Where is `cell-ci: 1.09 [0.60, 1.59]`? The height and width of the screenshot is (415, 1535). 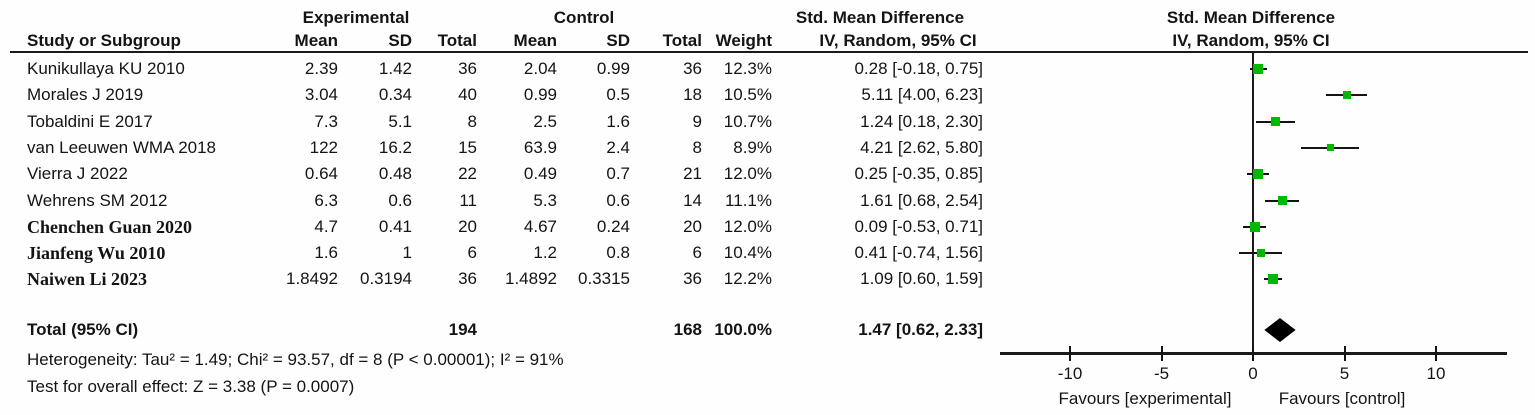 cell-ci: 1.09 [0.60, 1.59] is located at coordinates (921, 279).